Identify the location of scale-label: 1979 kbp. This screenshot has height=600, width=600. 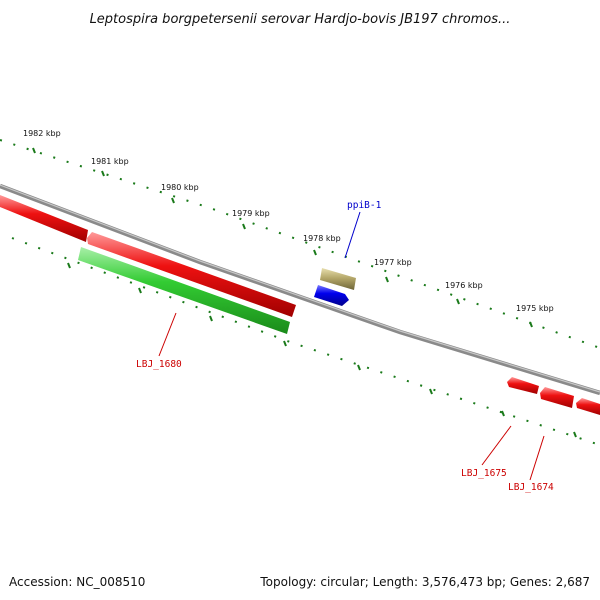
(251, 213).